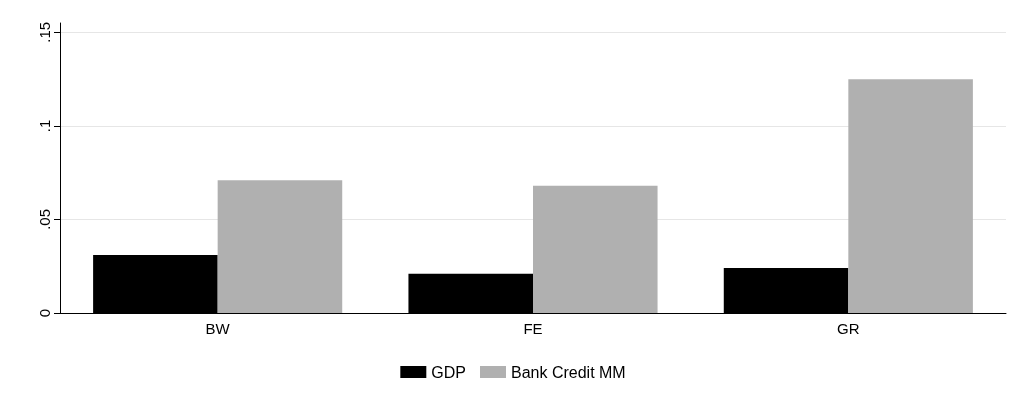 The height and width of the screenshot is (401, 1027). What do you see at coordinates (44, 126) in the screenshot?
I see `y-tick-label: .1` at bounding box center [44, 126].